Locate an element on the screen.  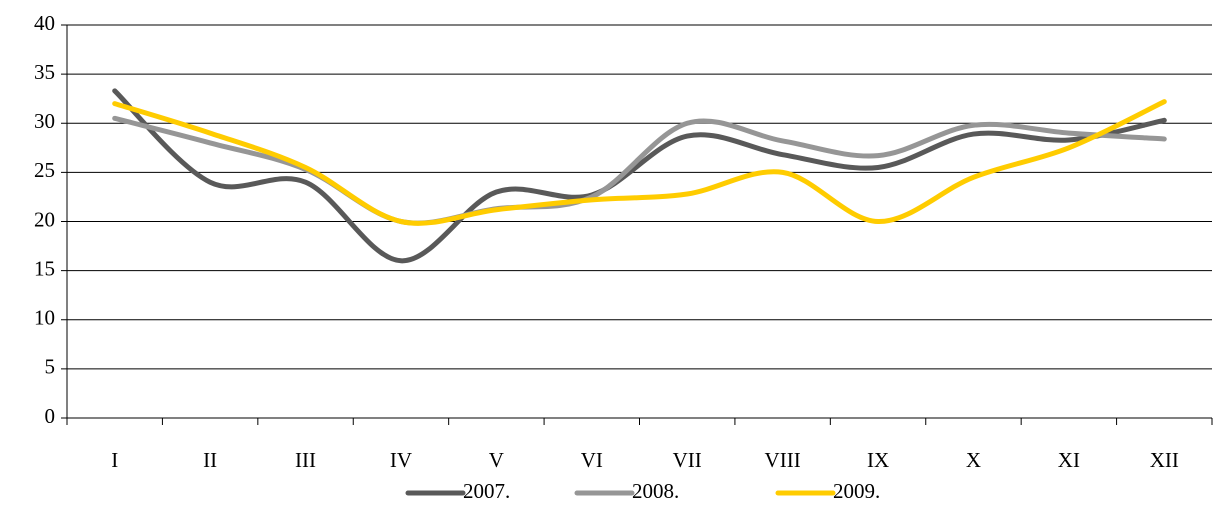
x-tick-label: III is located at coordinates (305, 460).